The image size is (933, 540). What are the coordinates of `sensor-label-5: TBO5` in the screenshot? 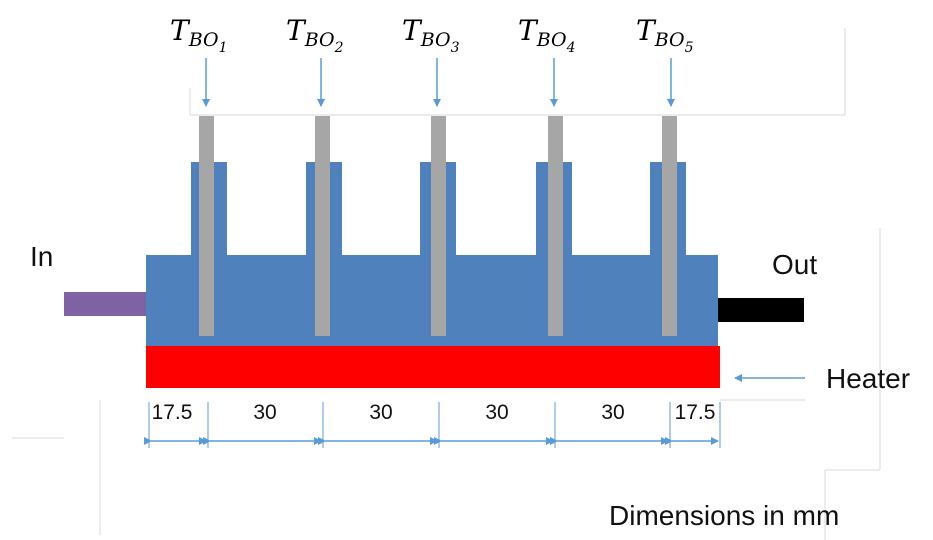 It's located at (665, 35).